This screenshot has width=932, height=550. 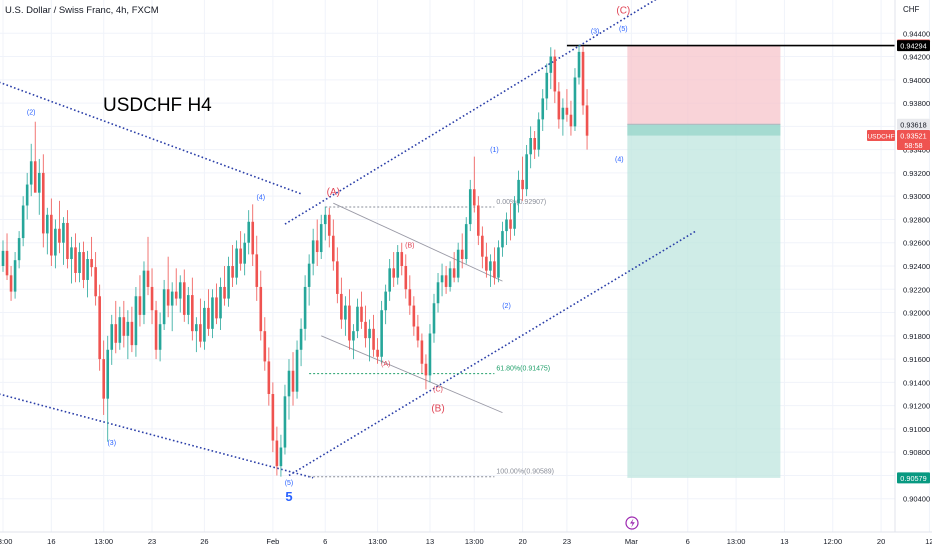 I want to click on stop-loss-zone, so click(x=704, y=85).